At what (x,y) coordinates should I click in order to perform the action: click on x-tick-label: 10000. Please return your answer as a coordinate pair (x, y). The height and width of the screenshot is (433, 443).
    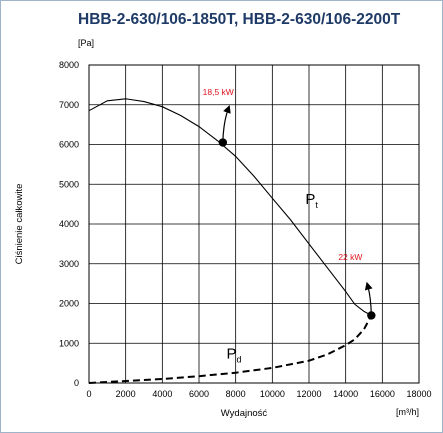
    Looking at the image, I should click on (272, 394).